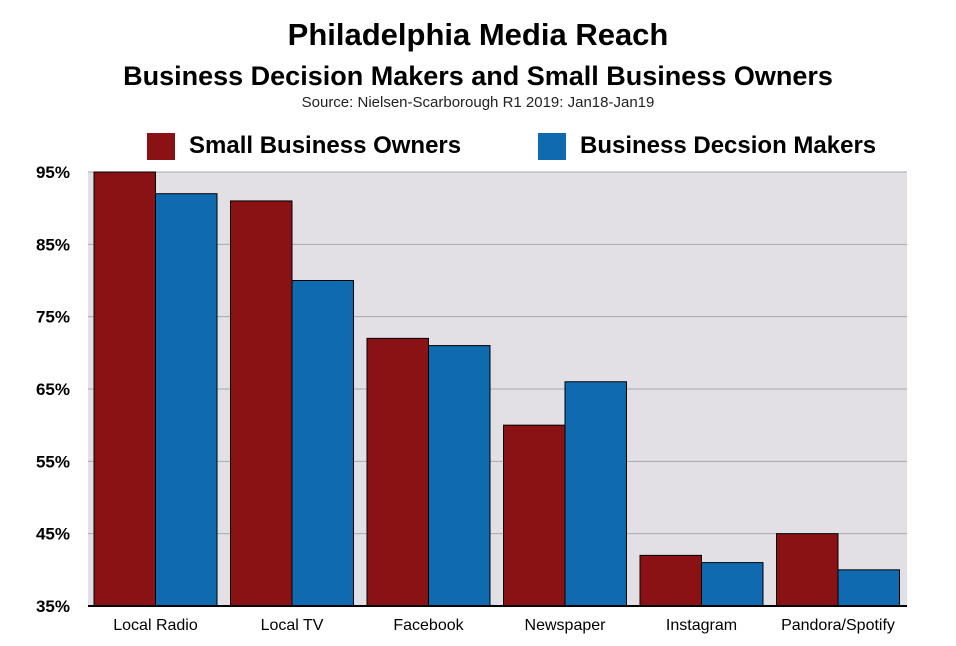  I want to click on legend-label-business-decision-makers: Business Decsion Makers, so click(728, 145).